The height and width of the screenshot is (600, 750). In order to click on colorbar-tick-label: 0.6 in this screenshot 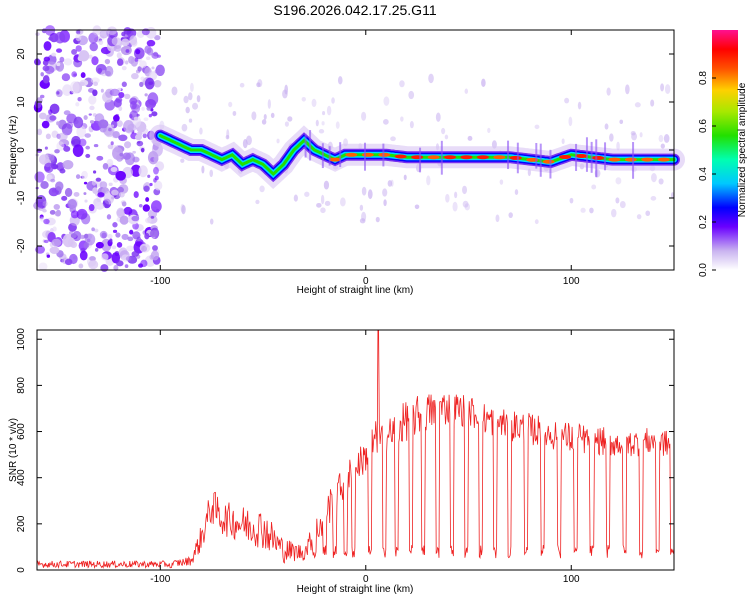, I will do `click(703, 126)`.